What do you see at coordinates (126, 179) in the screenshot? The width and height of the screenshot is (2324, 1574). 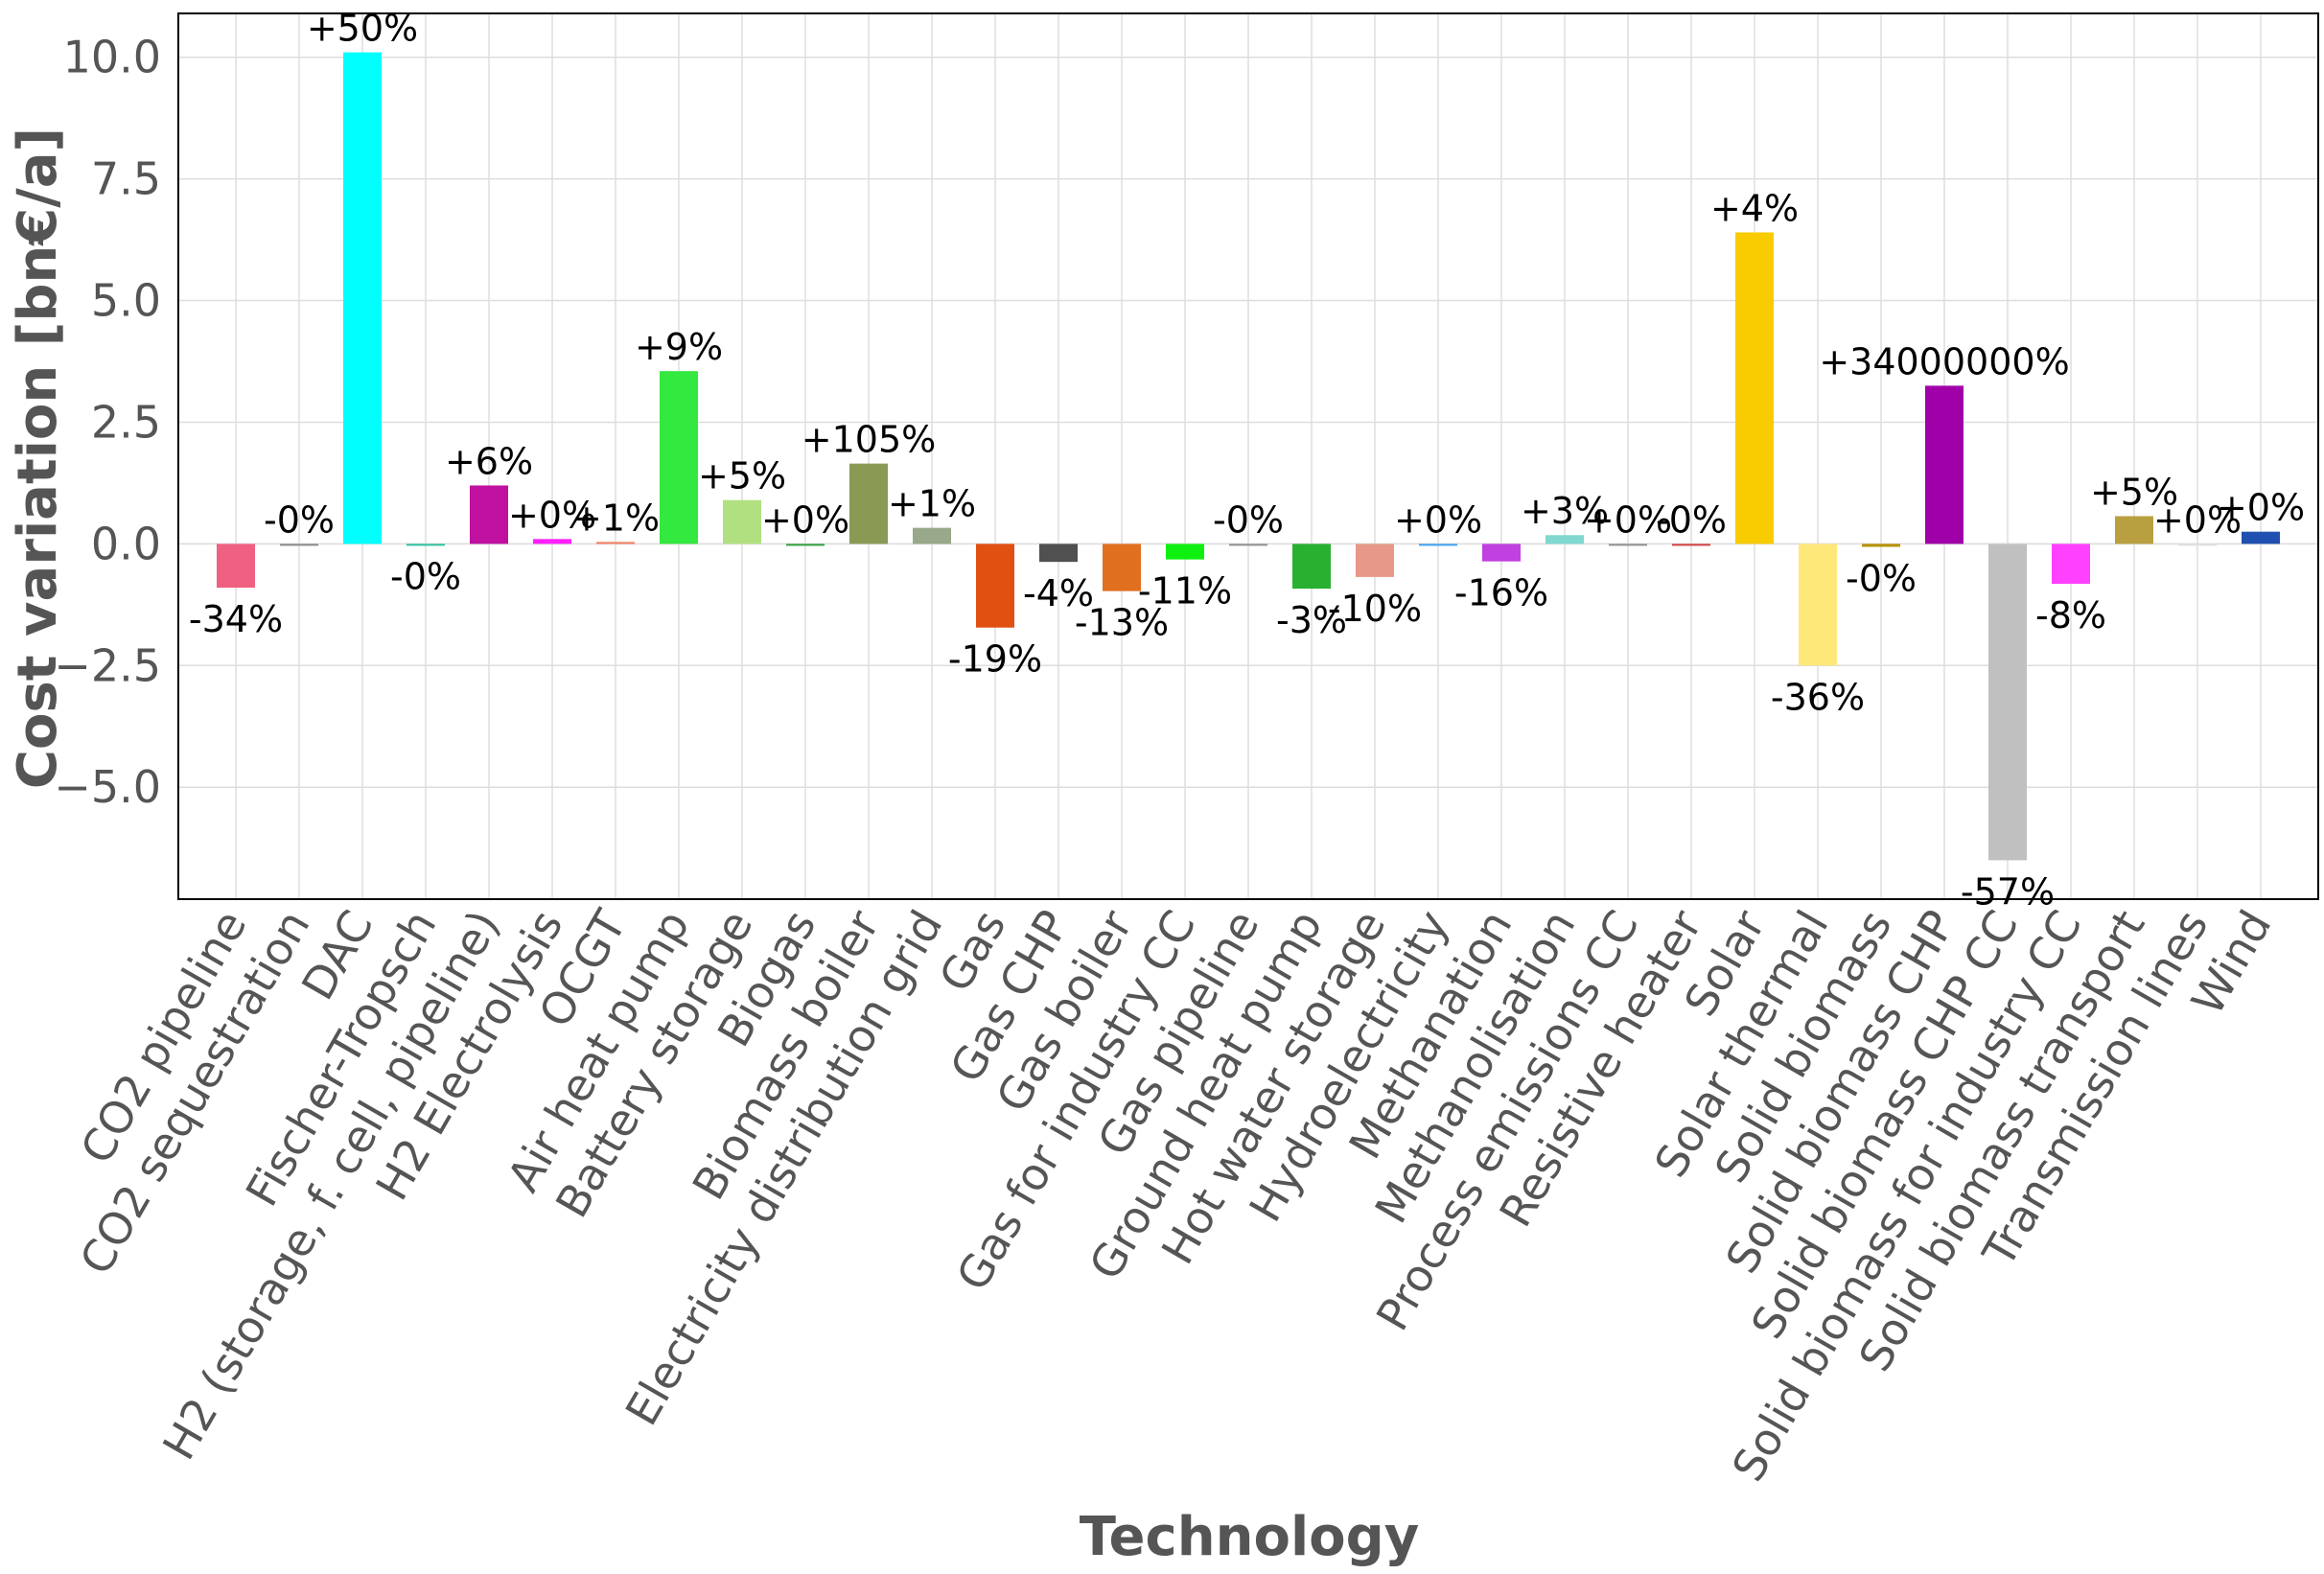 I see `y-tick-label: 7.5` at bounding box center [126, 179].